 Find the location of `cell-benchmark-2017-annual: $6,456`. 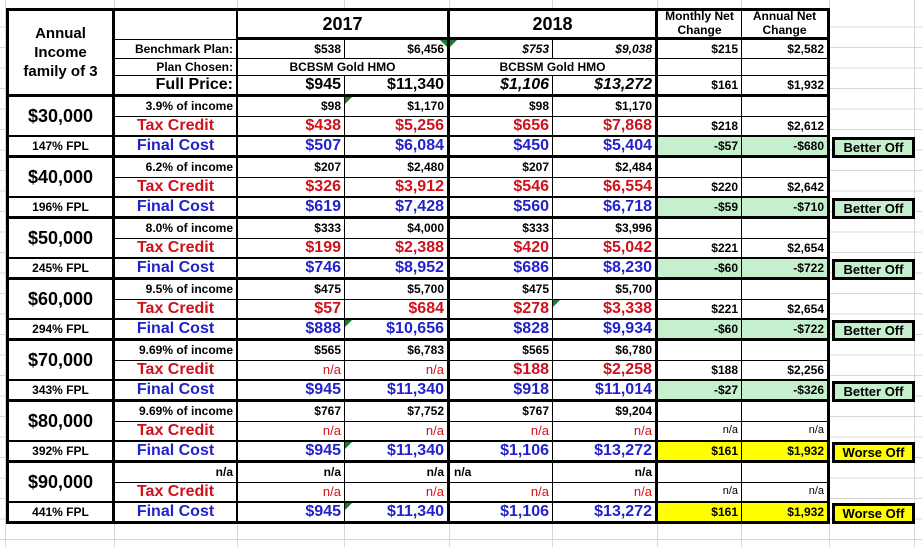

cell-benchmark-2017-annual: $6,456 is located at coordinates (397, 49).